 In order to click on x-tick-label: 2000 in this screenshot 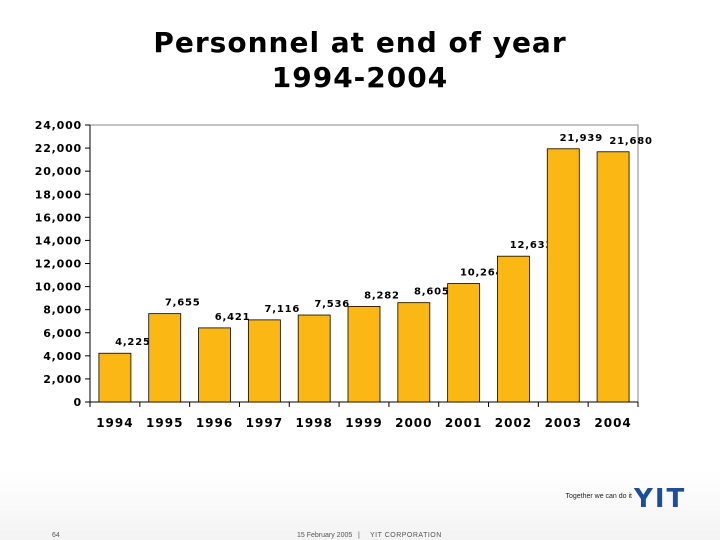, I will do `click(413, 423)`.